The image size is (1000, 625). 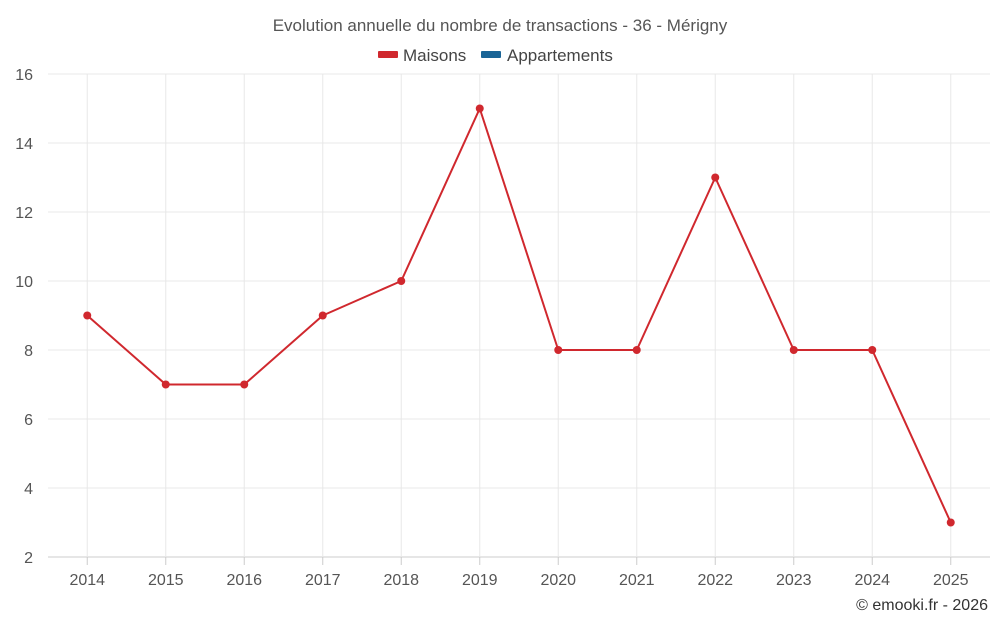 What do you see at coordinates (322, 315) in the screenshot?
I see `data-point-maisons-2017` at bounding box center [322, 315].